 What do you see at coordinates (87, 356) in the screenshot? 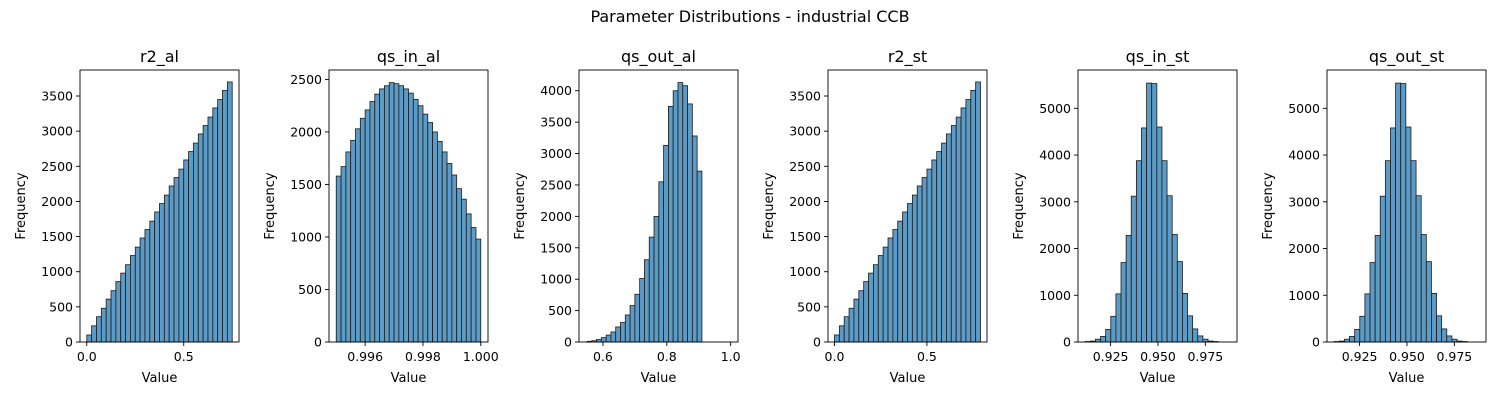
I see `x-tick-label: 0.0` at bounding box center [87, 356].